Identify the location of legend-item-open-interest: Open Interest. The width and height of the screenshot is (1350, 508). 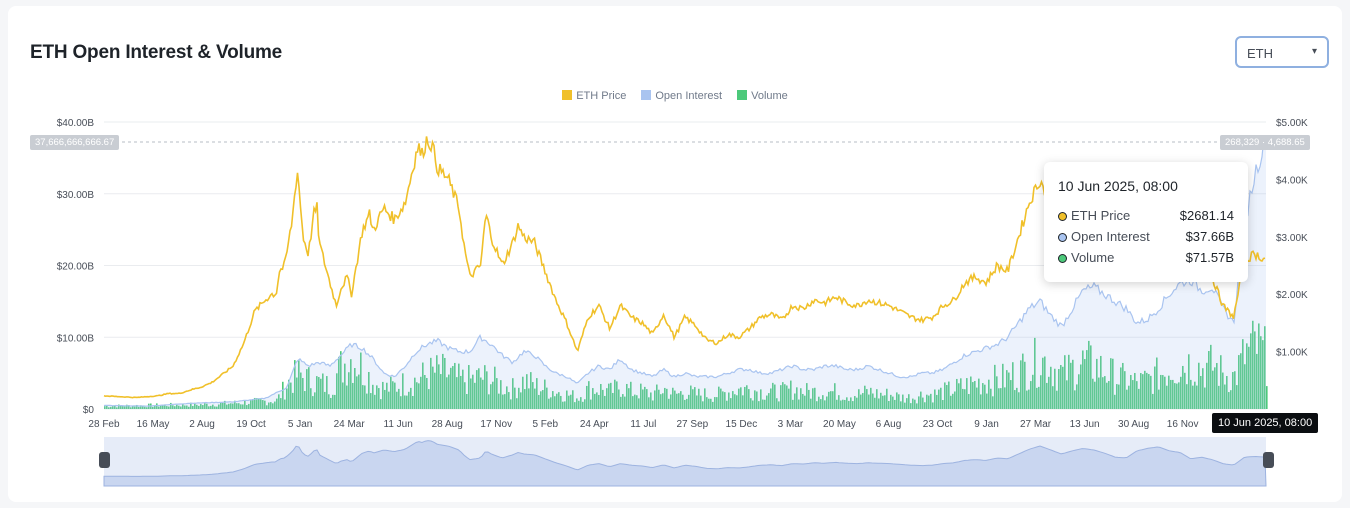
(681, 96).